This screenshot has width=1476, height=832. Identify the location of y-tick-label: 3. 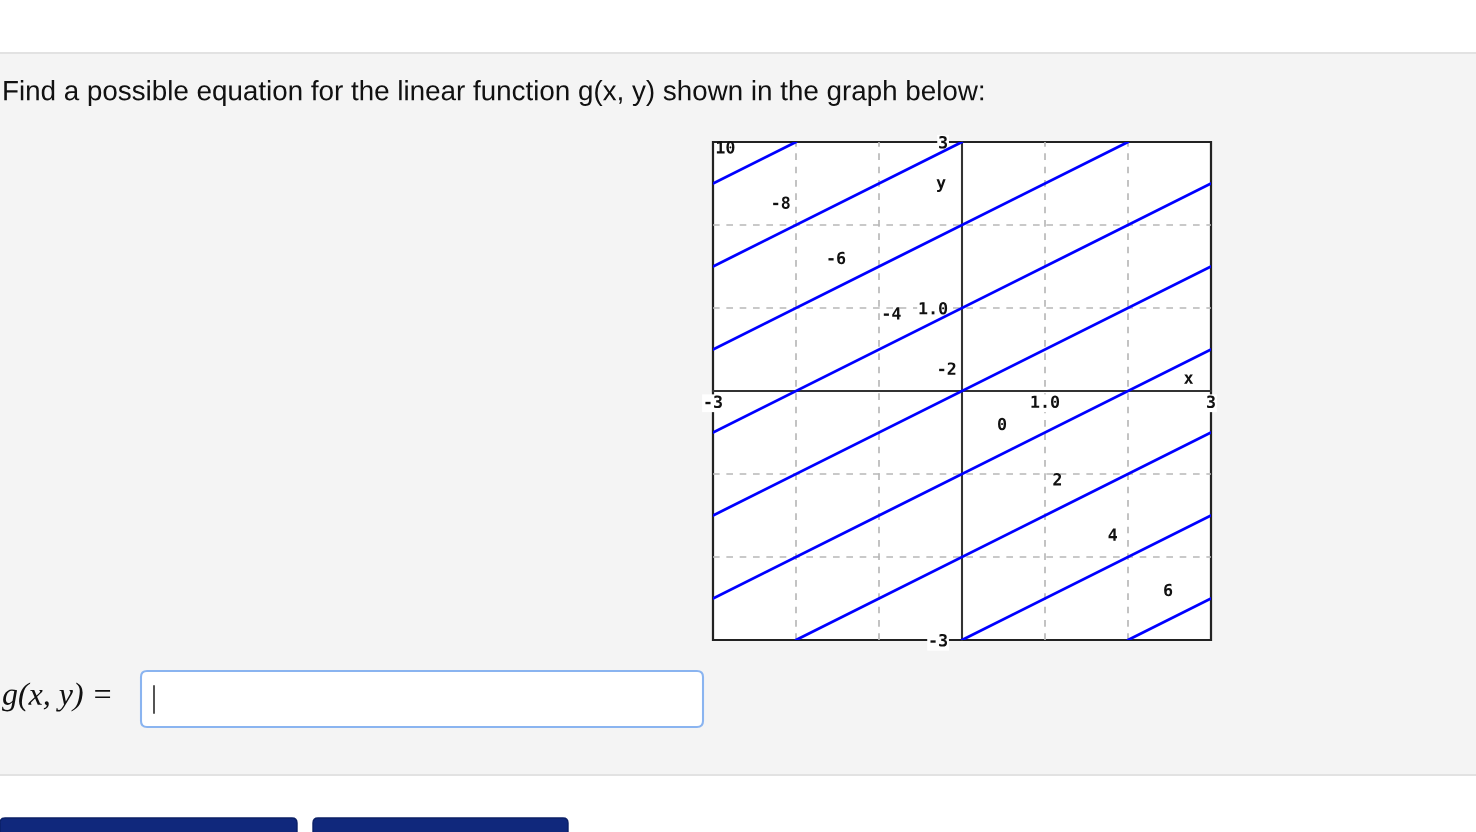
(943, 142).